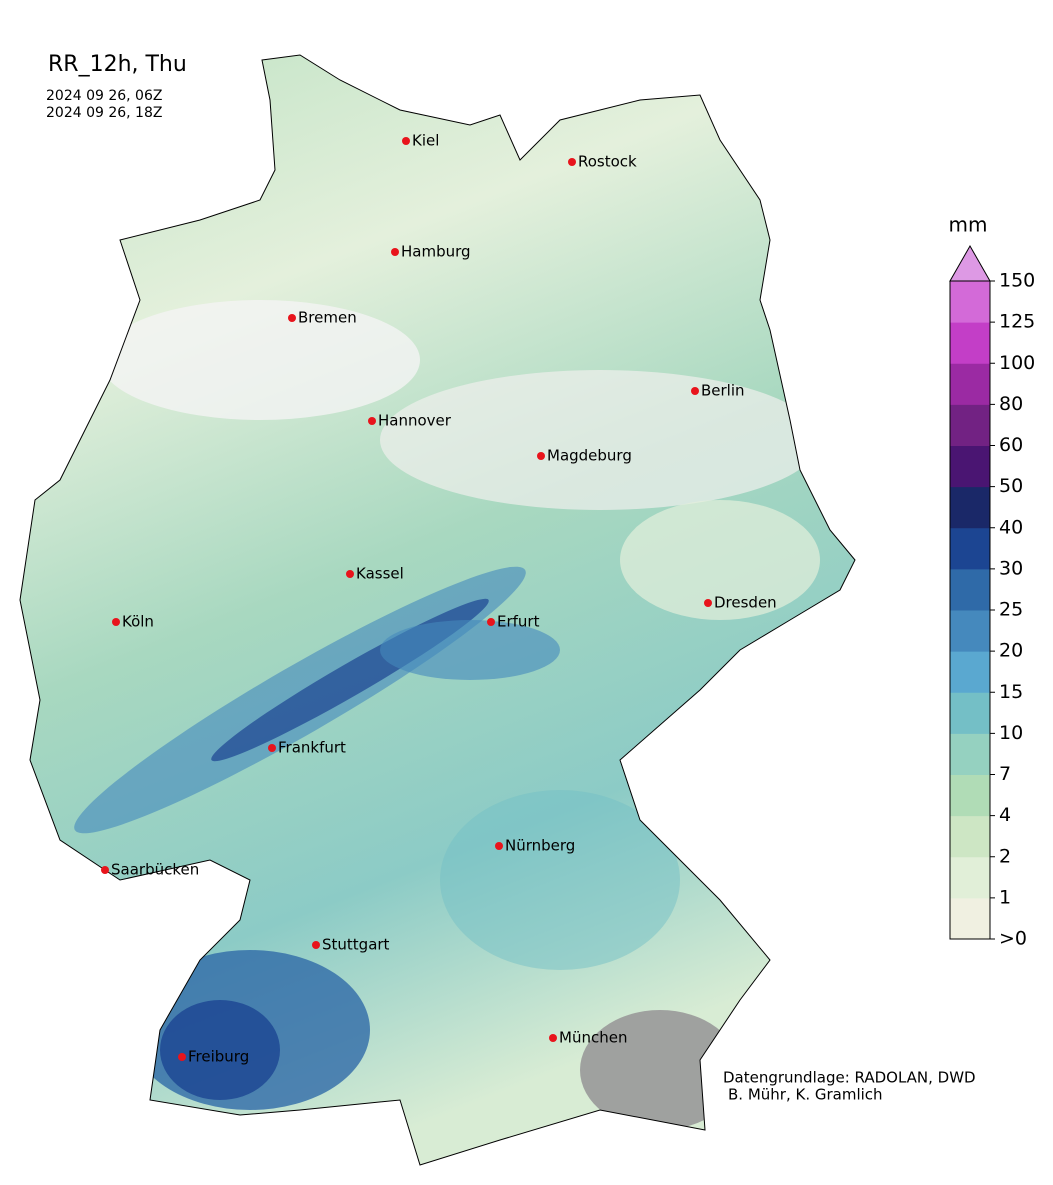 This screenshot has height=1185, width=1053. I want to click on credit-source: Datengrundlage: RADOLAN, DWD, so click(849, 1078).